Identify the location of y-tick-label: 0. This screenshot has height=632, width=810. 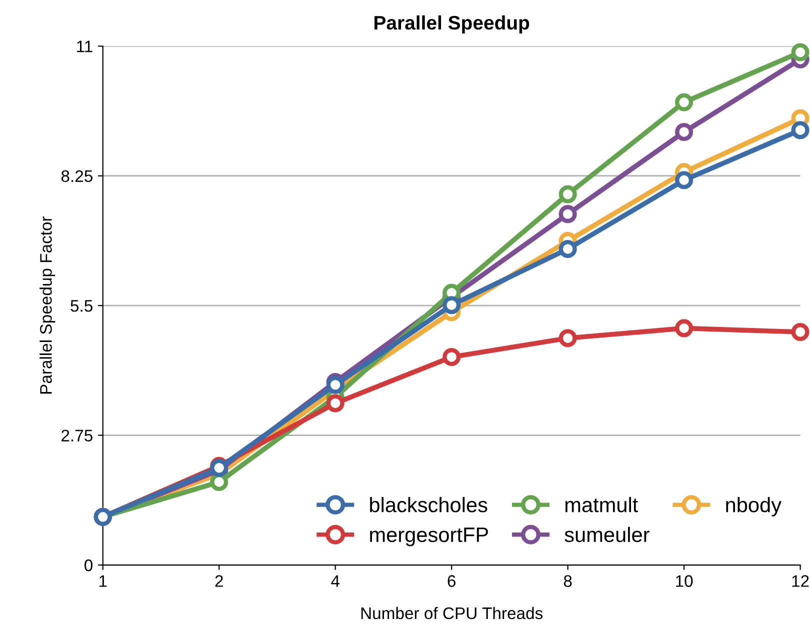
(88, 565).